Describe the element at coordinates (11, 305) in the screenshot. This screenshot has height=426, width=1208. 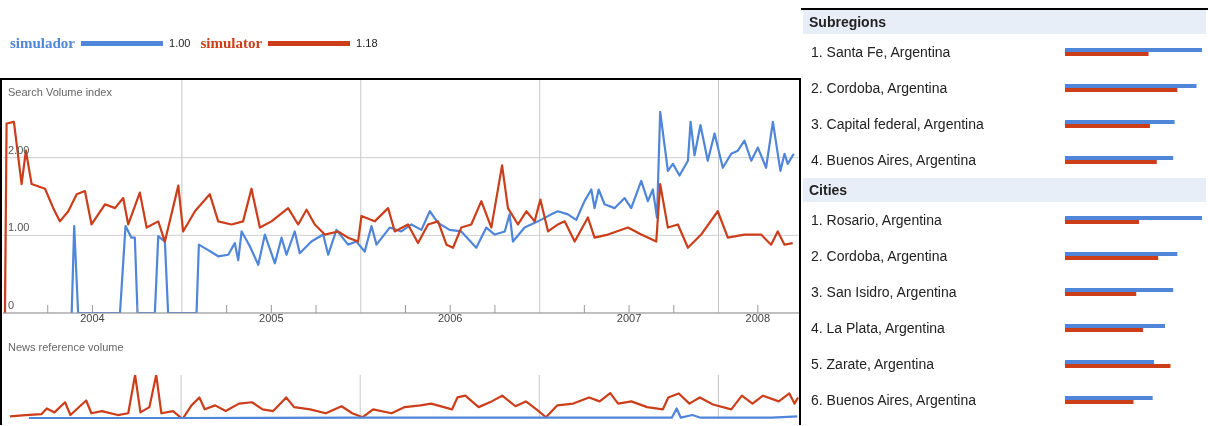
I see `y-tick-label: 0` at that location.